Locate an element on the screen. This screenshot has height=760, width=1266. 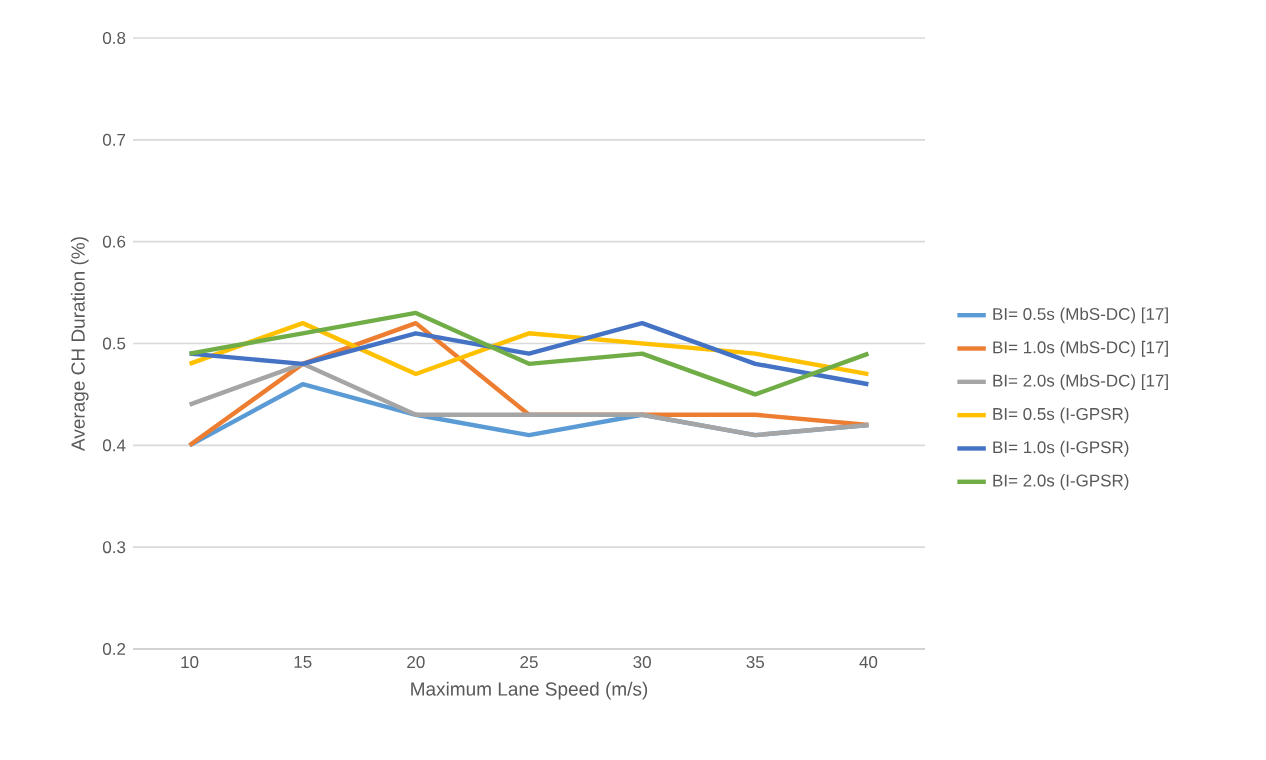
x-tick-label: 30 is located at coordinates (642, 662).